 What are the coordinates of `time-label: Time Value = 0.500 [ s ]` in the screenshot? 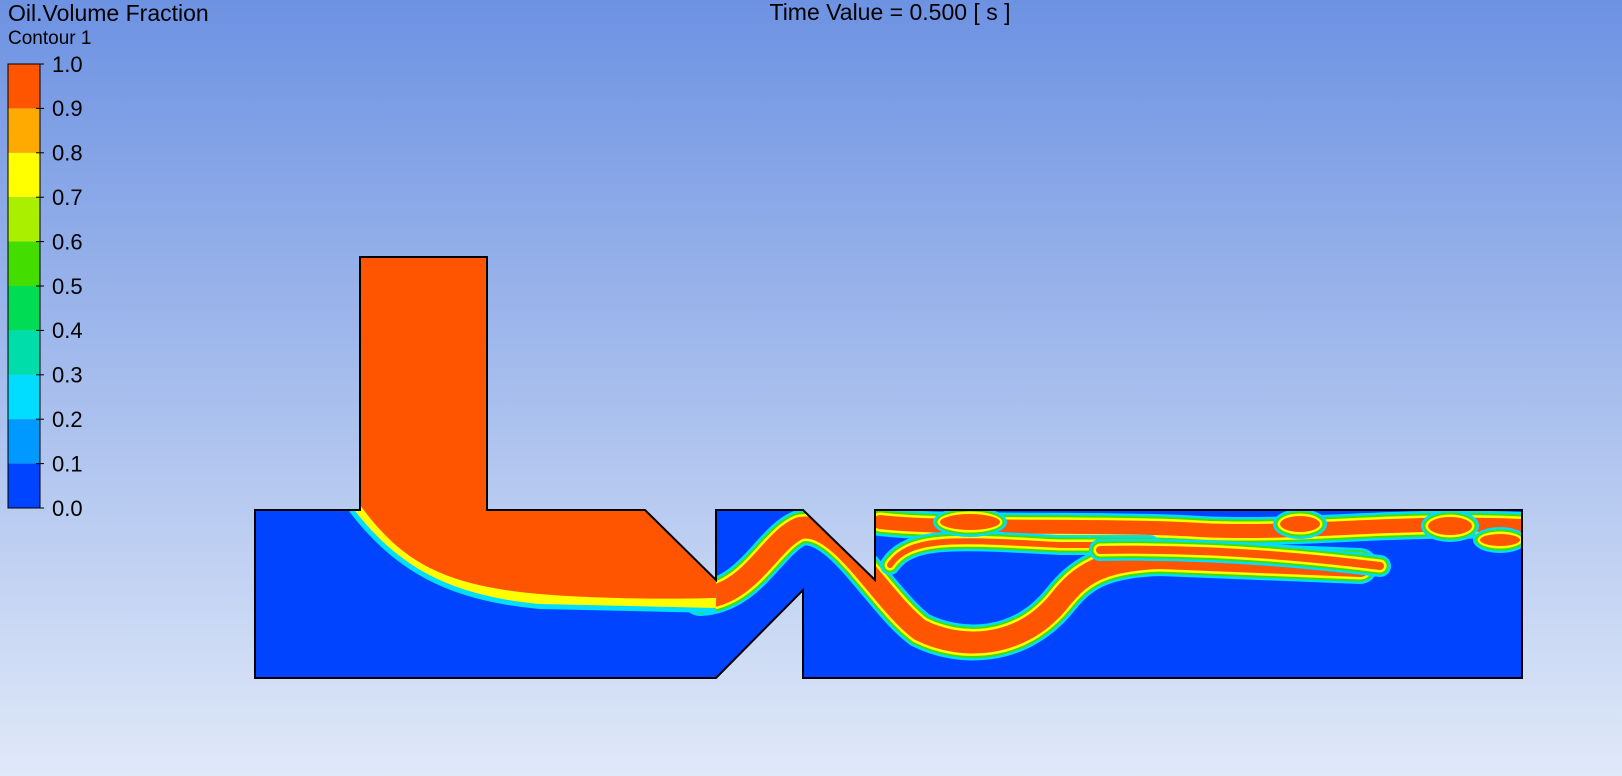 It's located at (890, 12).